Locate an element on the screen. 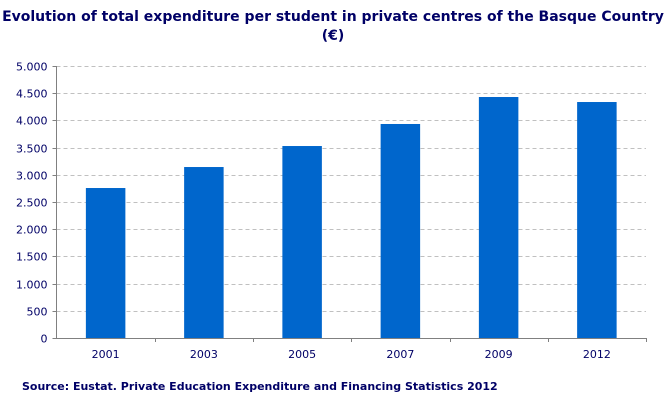  x-tick-label: 2012 is located at coordinates (597, 354).